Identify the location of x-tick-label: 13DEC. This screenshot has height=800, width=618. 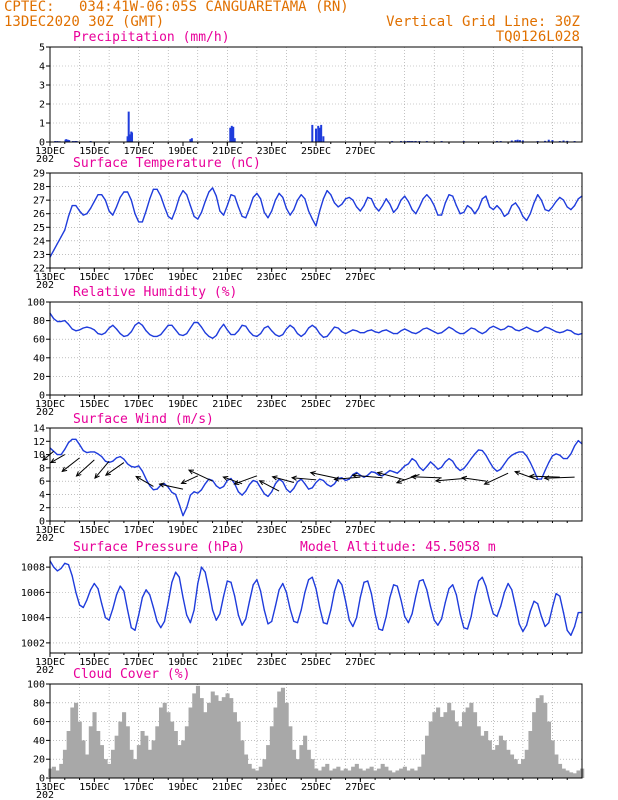
(50, 787).